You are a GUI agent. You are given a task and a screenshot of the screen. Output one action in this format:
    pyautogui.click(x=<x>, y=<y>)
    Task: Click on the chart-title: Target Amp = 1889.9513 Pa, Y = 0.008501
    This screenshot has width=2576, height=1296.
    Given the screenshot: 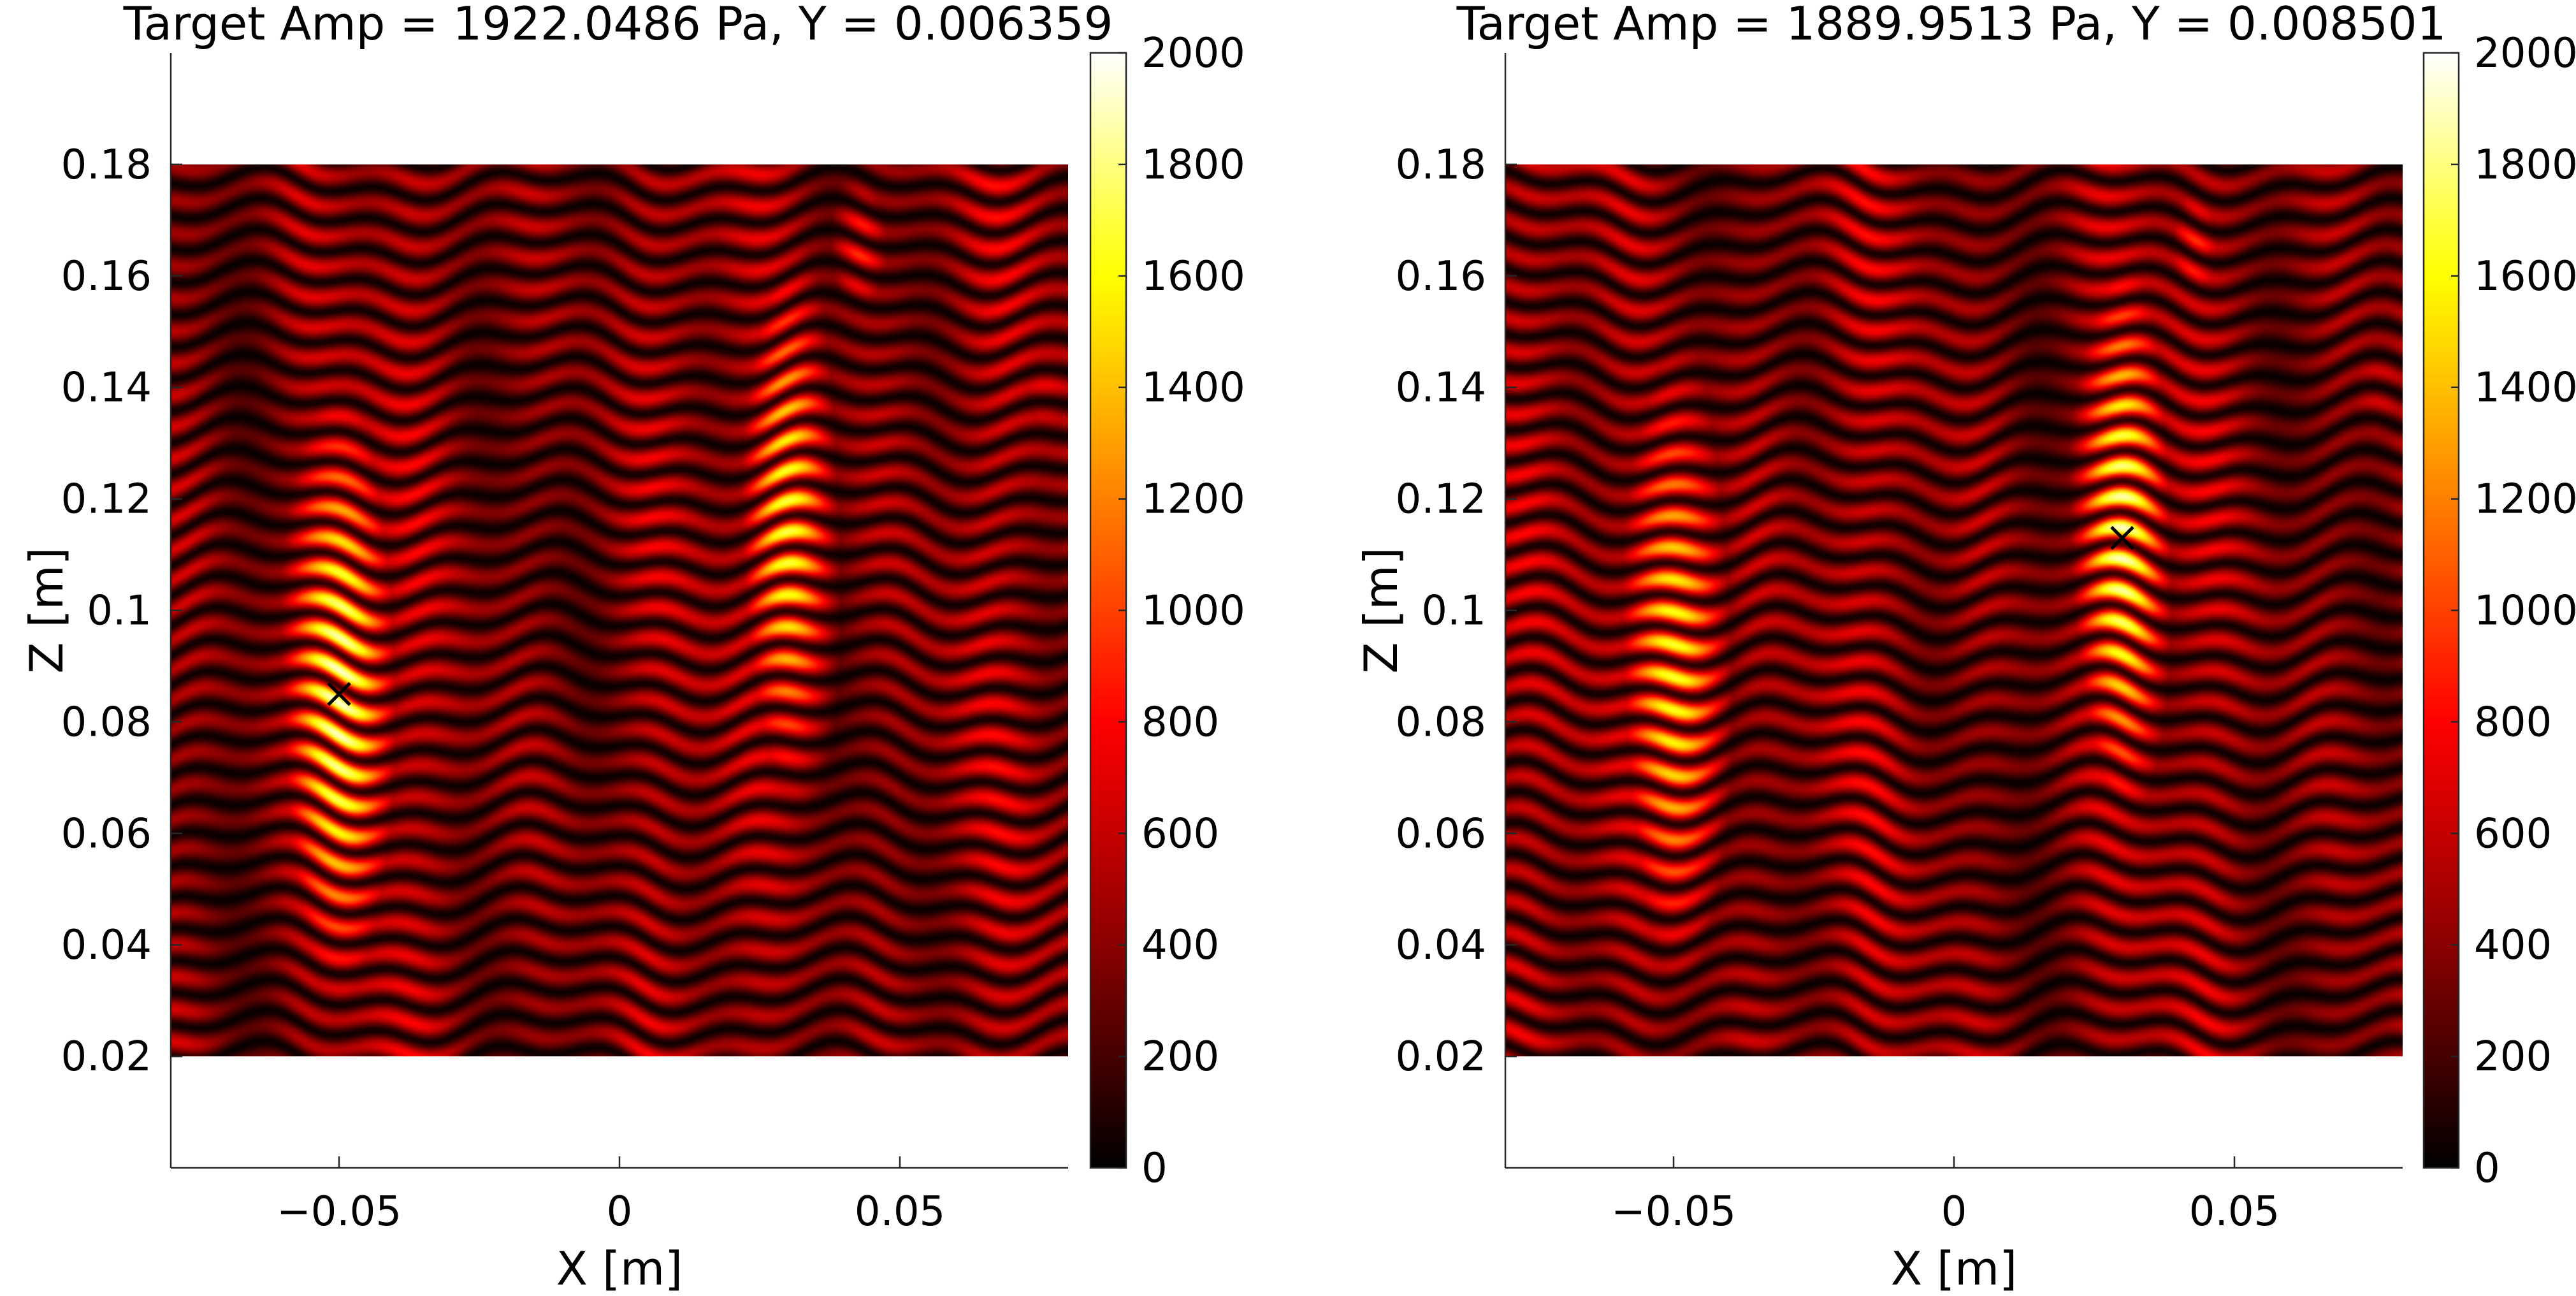 What is the action you would take?
    pyautogui.click(x=1951, y=25)
    